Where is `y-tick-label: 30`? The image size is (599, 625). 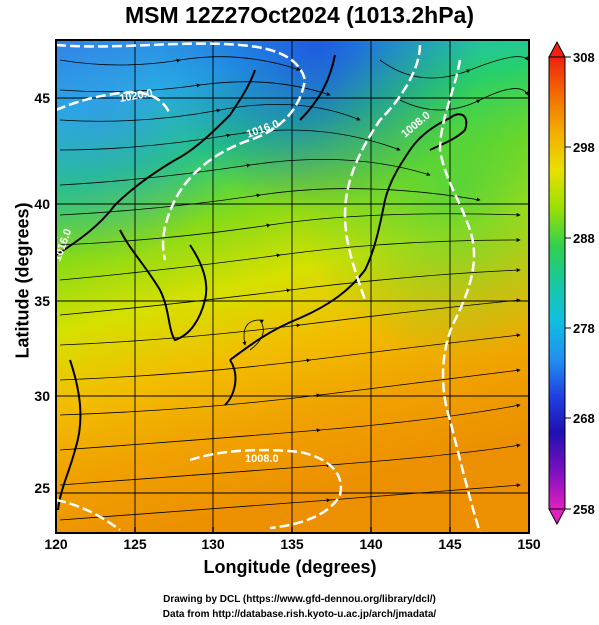 y-tick-label: 30 is located at coordinates (42, 396).